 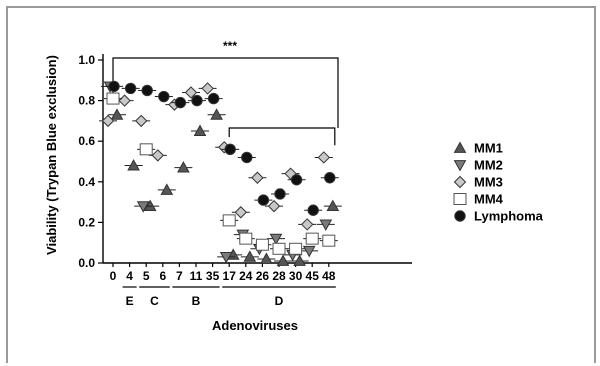 What do you see at coordinates (489, 199) in the screenshot?
I see `legend-label: MM4` at bounding box center [489, 199].